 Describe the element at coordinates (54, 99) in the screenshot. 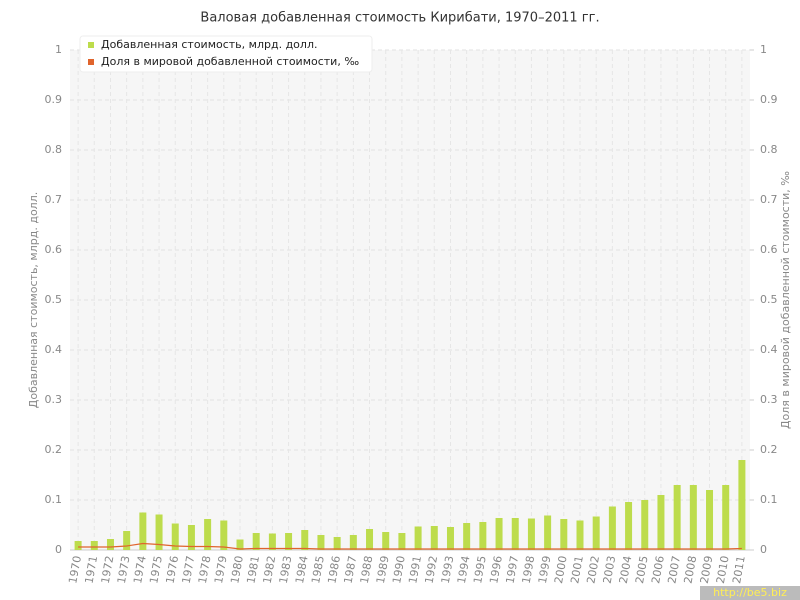

I see `y-tick-label: 0.9` at that location.